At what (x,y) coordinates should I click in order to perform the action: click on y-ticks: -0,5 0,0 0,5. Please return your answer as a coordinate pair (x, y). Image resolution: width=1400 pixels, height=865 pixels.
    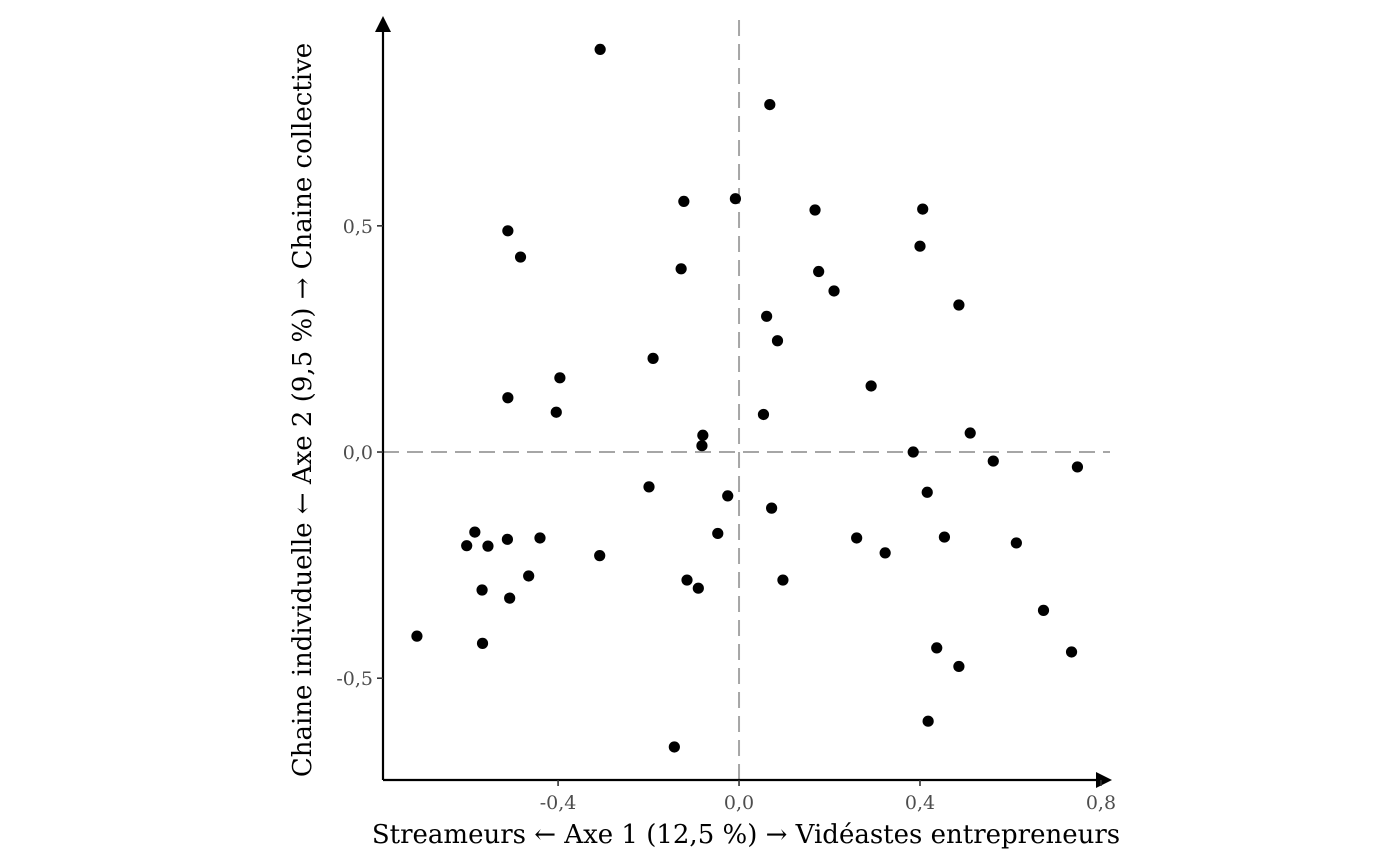
    Looking at the image, I should click on (359, 453).